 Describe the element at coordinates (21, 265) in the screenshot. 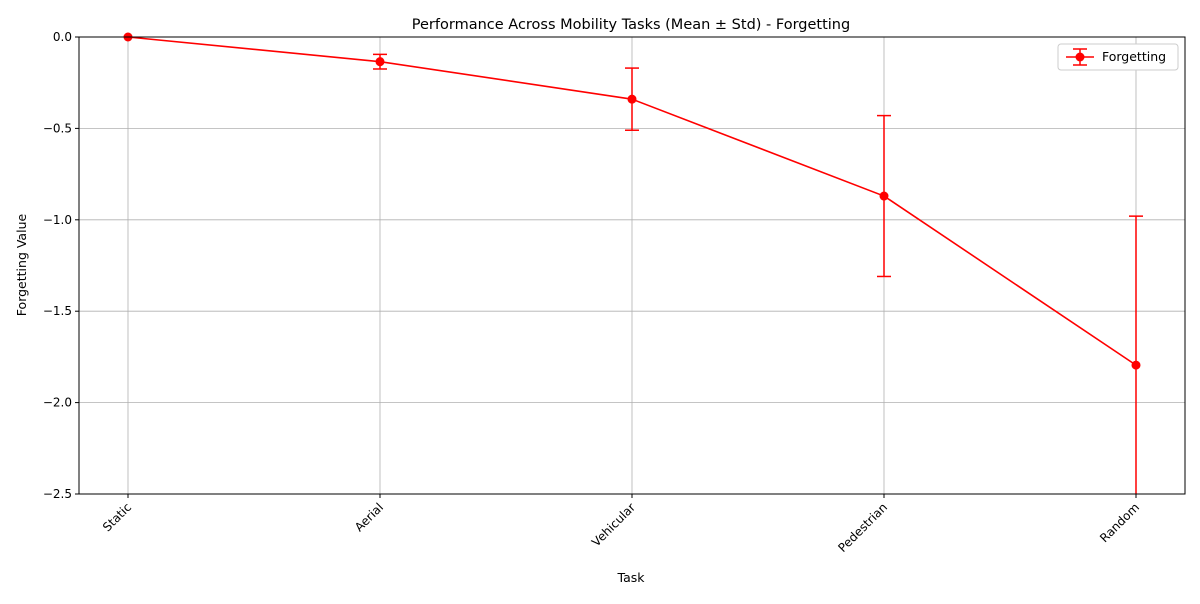

I see `y-axis-label: Forgetting Value` at that location.